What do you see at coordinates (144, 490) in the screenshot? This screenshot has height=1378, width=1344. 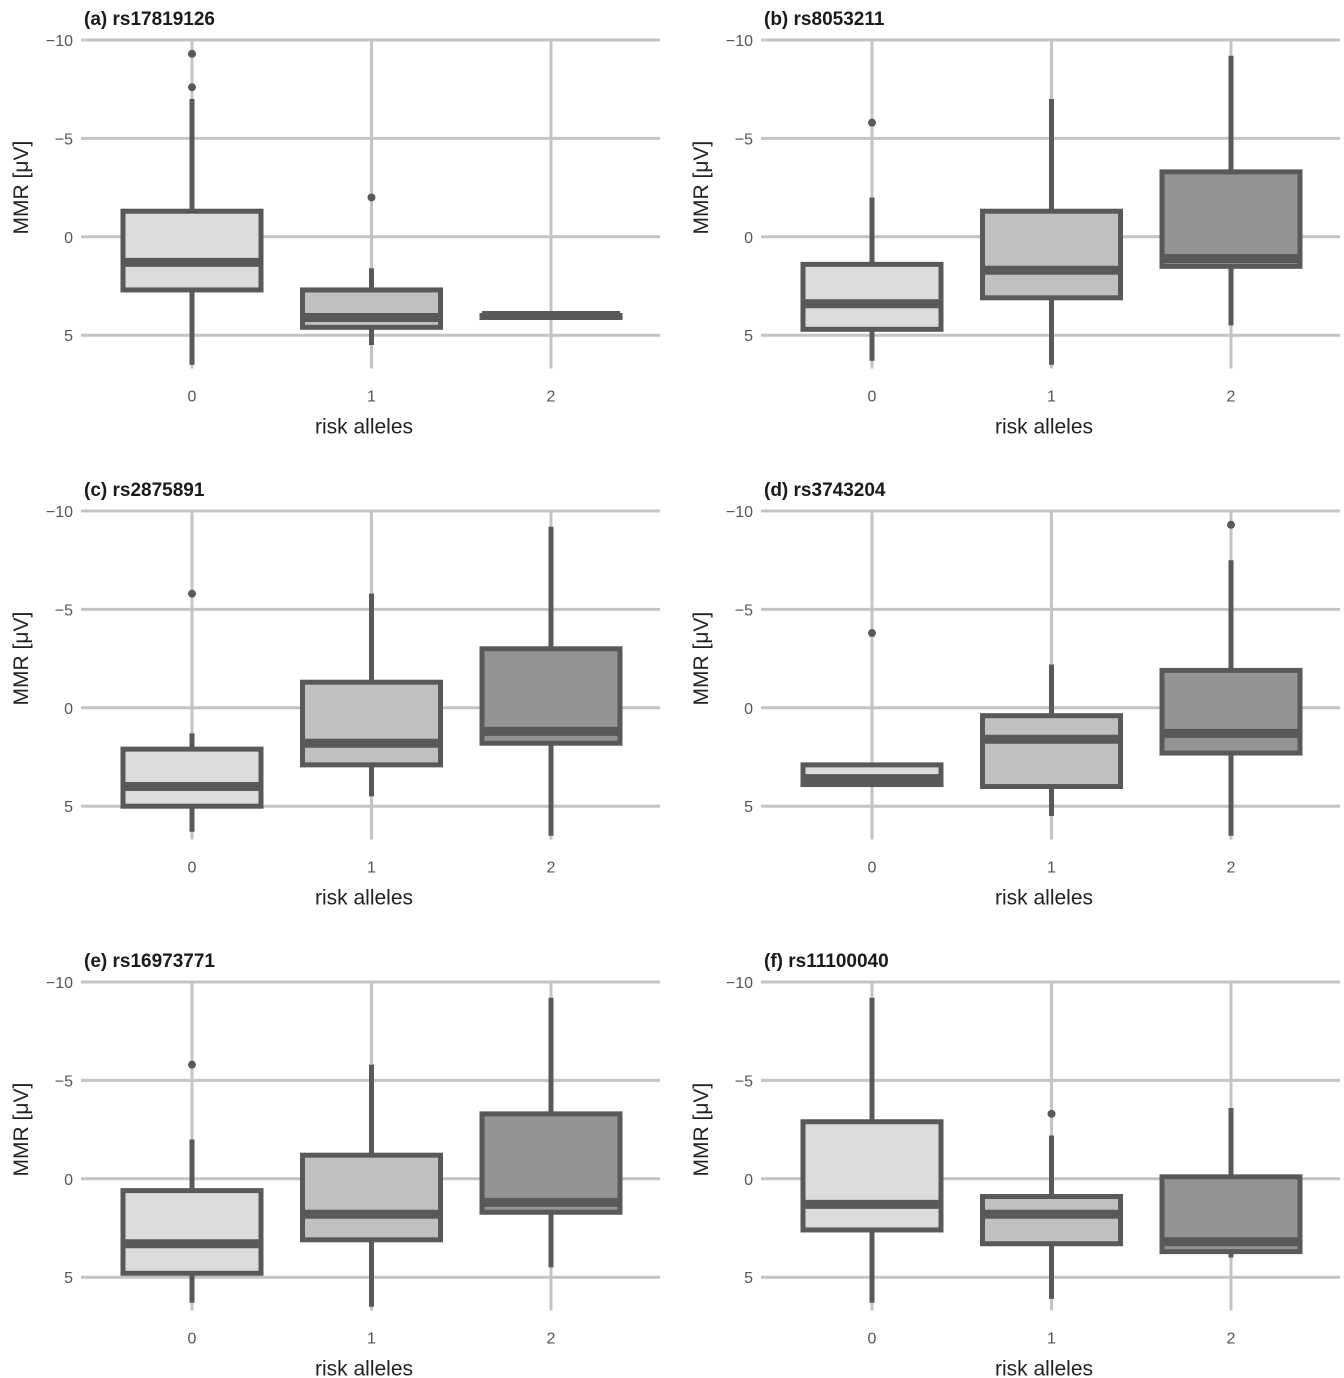 I see `panel-title: (c) rs2875891` at bounding box center [144, 490].